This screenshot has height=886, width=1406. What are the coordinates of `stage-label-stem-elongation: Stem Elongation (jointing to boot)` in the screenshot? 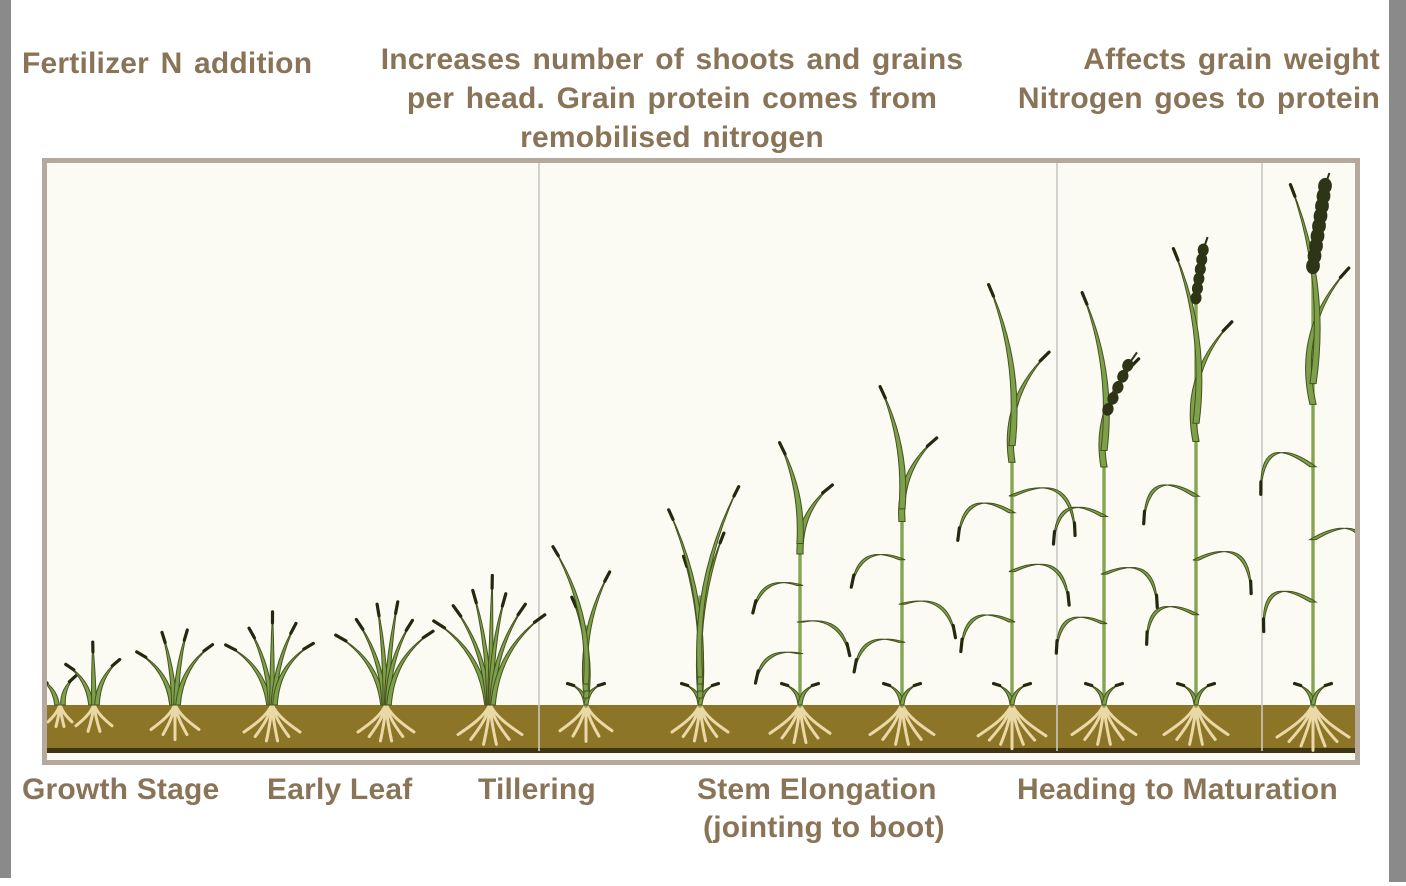 It's located at (821, 809).